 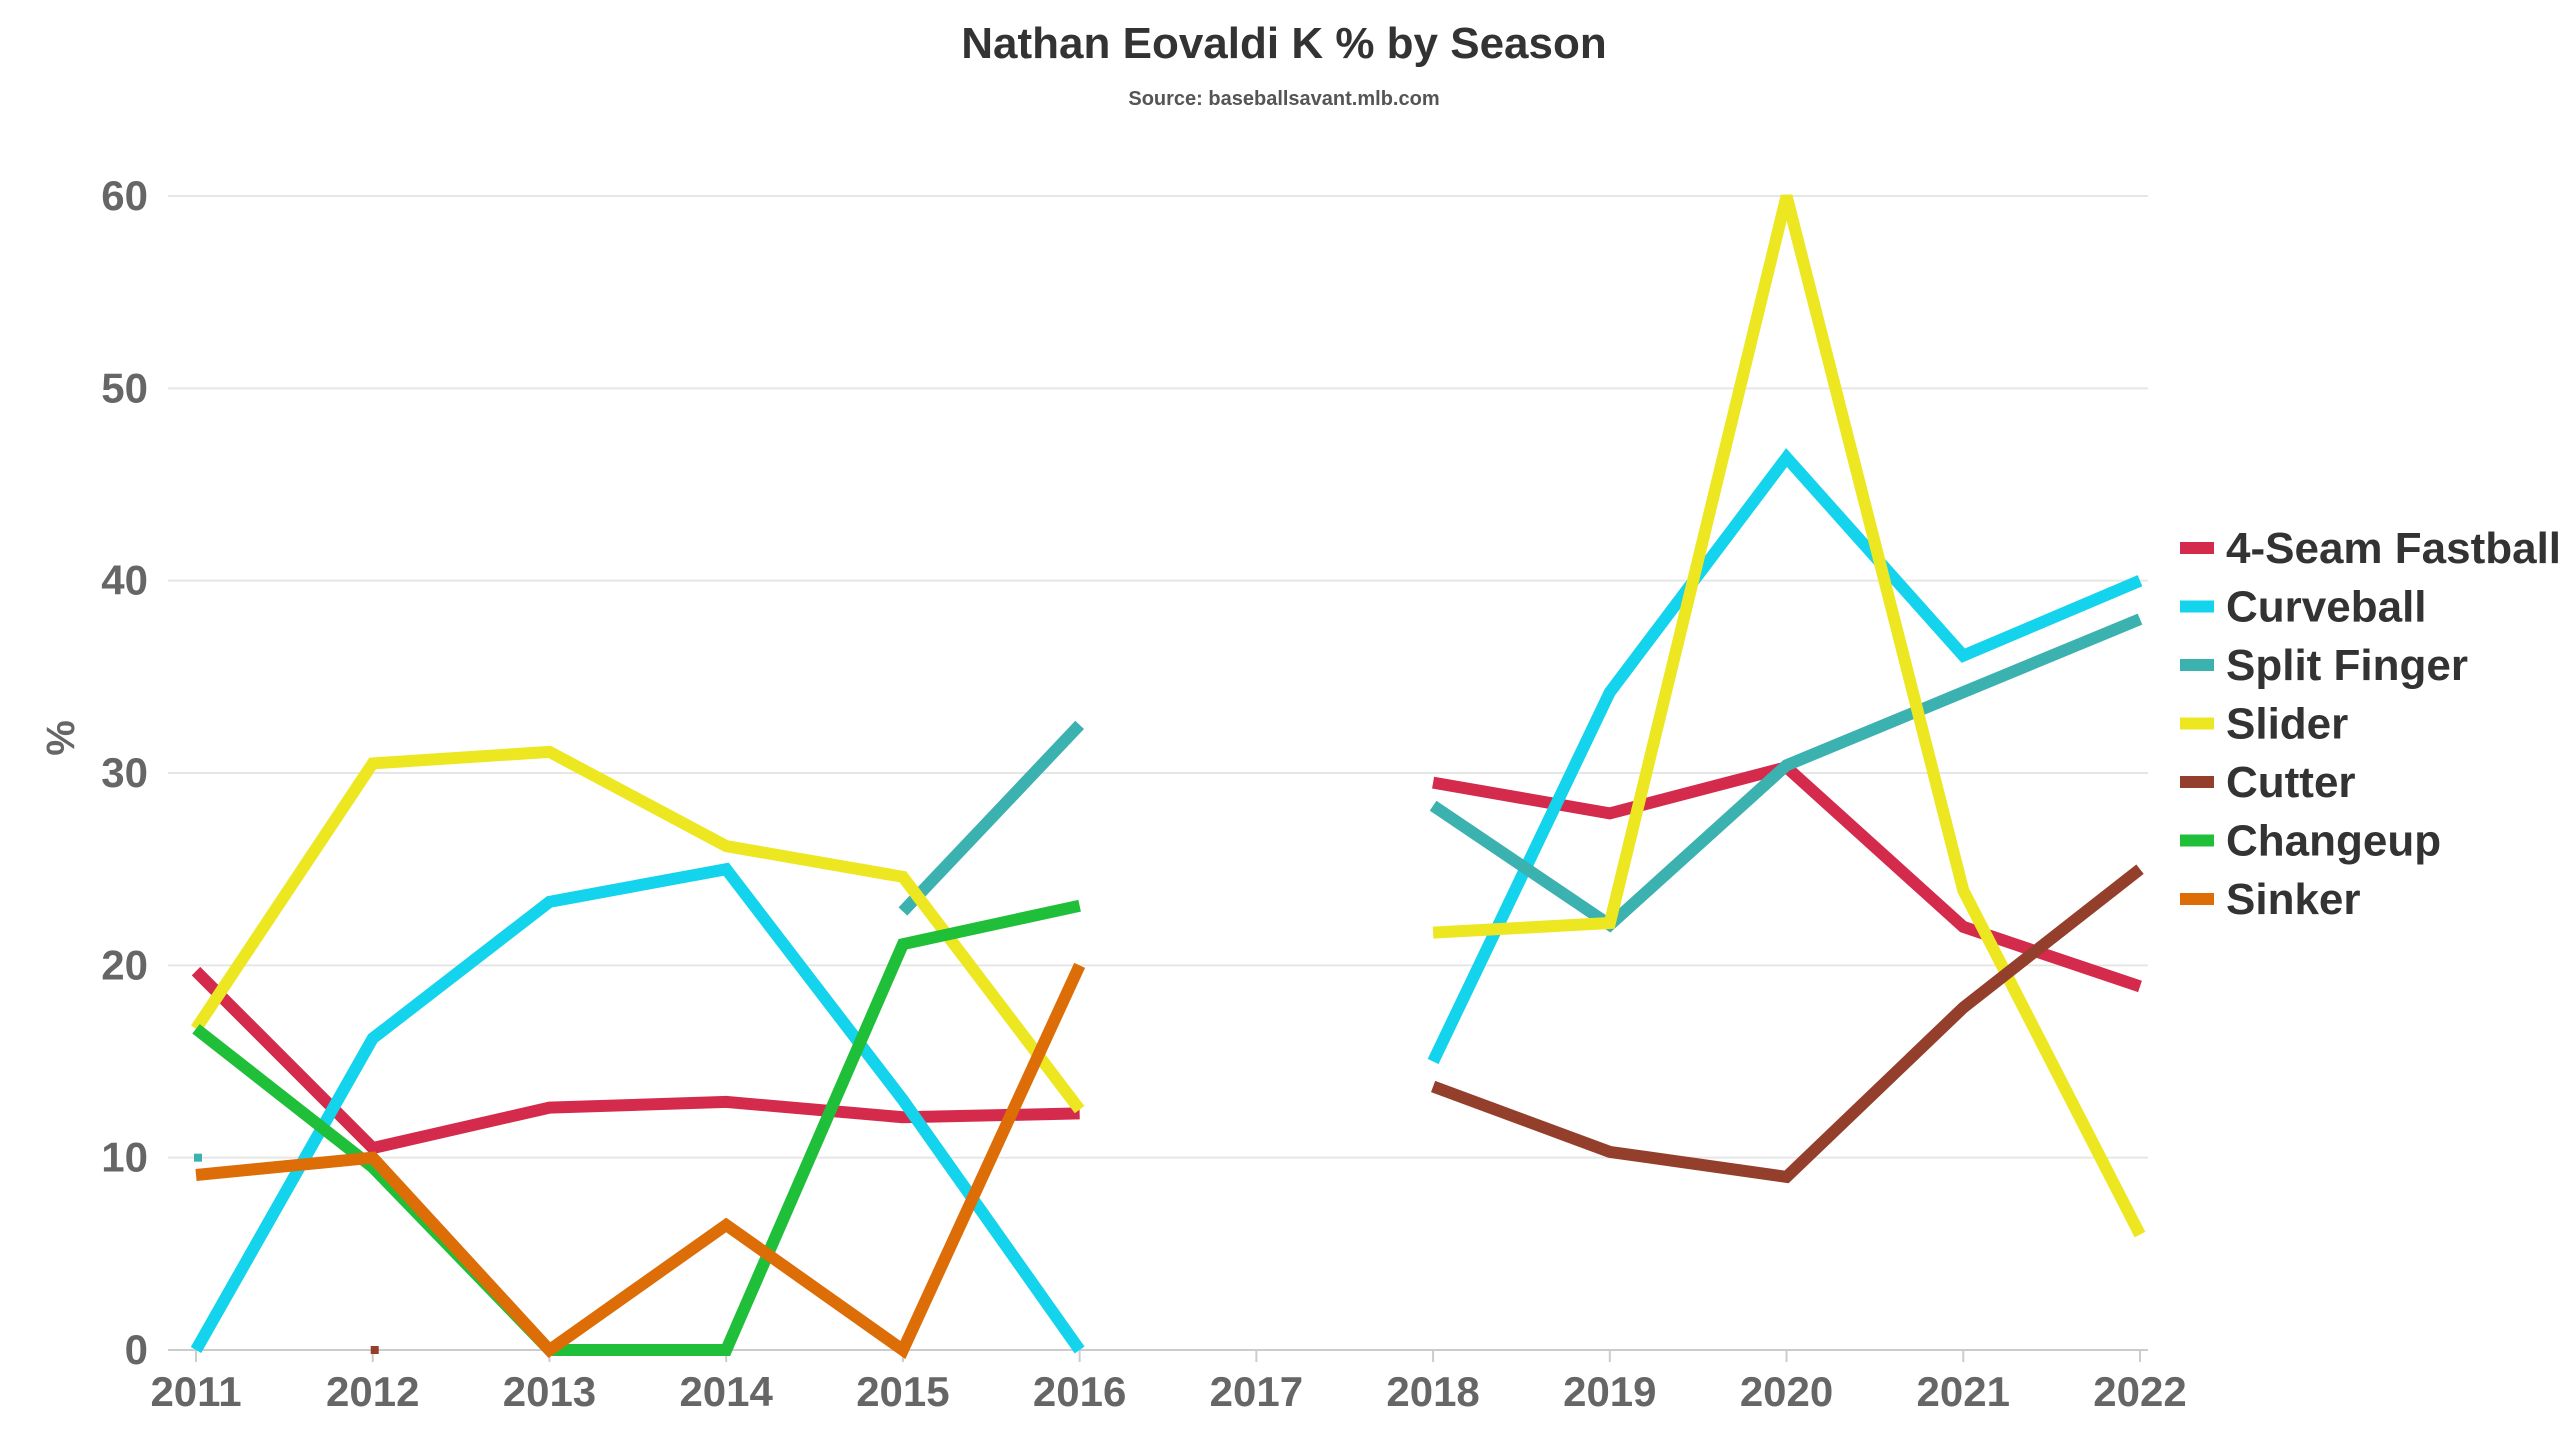 I want to click on legend-item: Slider, so click(x=2264, y=724).